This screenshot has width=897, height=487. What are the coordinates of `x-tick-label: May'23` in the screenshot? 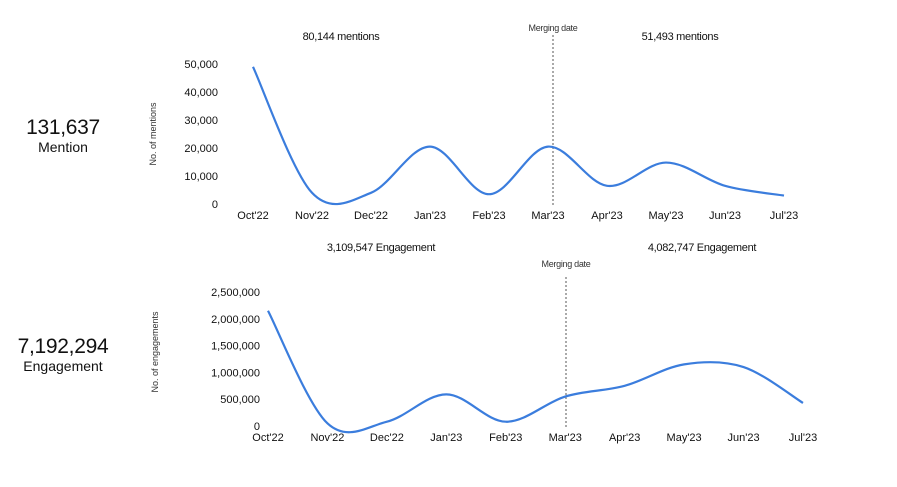 It's located at (665, 216).